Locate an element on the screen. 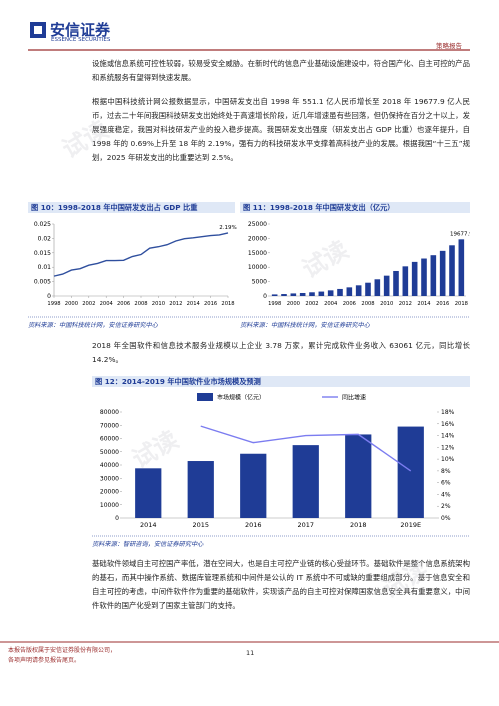 Image resolution: width=499 pixels, height=706 pixels. value-label: 2.19% is located at coordinates (227, 228).